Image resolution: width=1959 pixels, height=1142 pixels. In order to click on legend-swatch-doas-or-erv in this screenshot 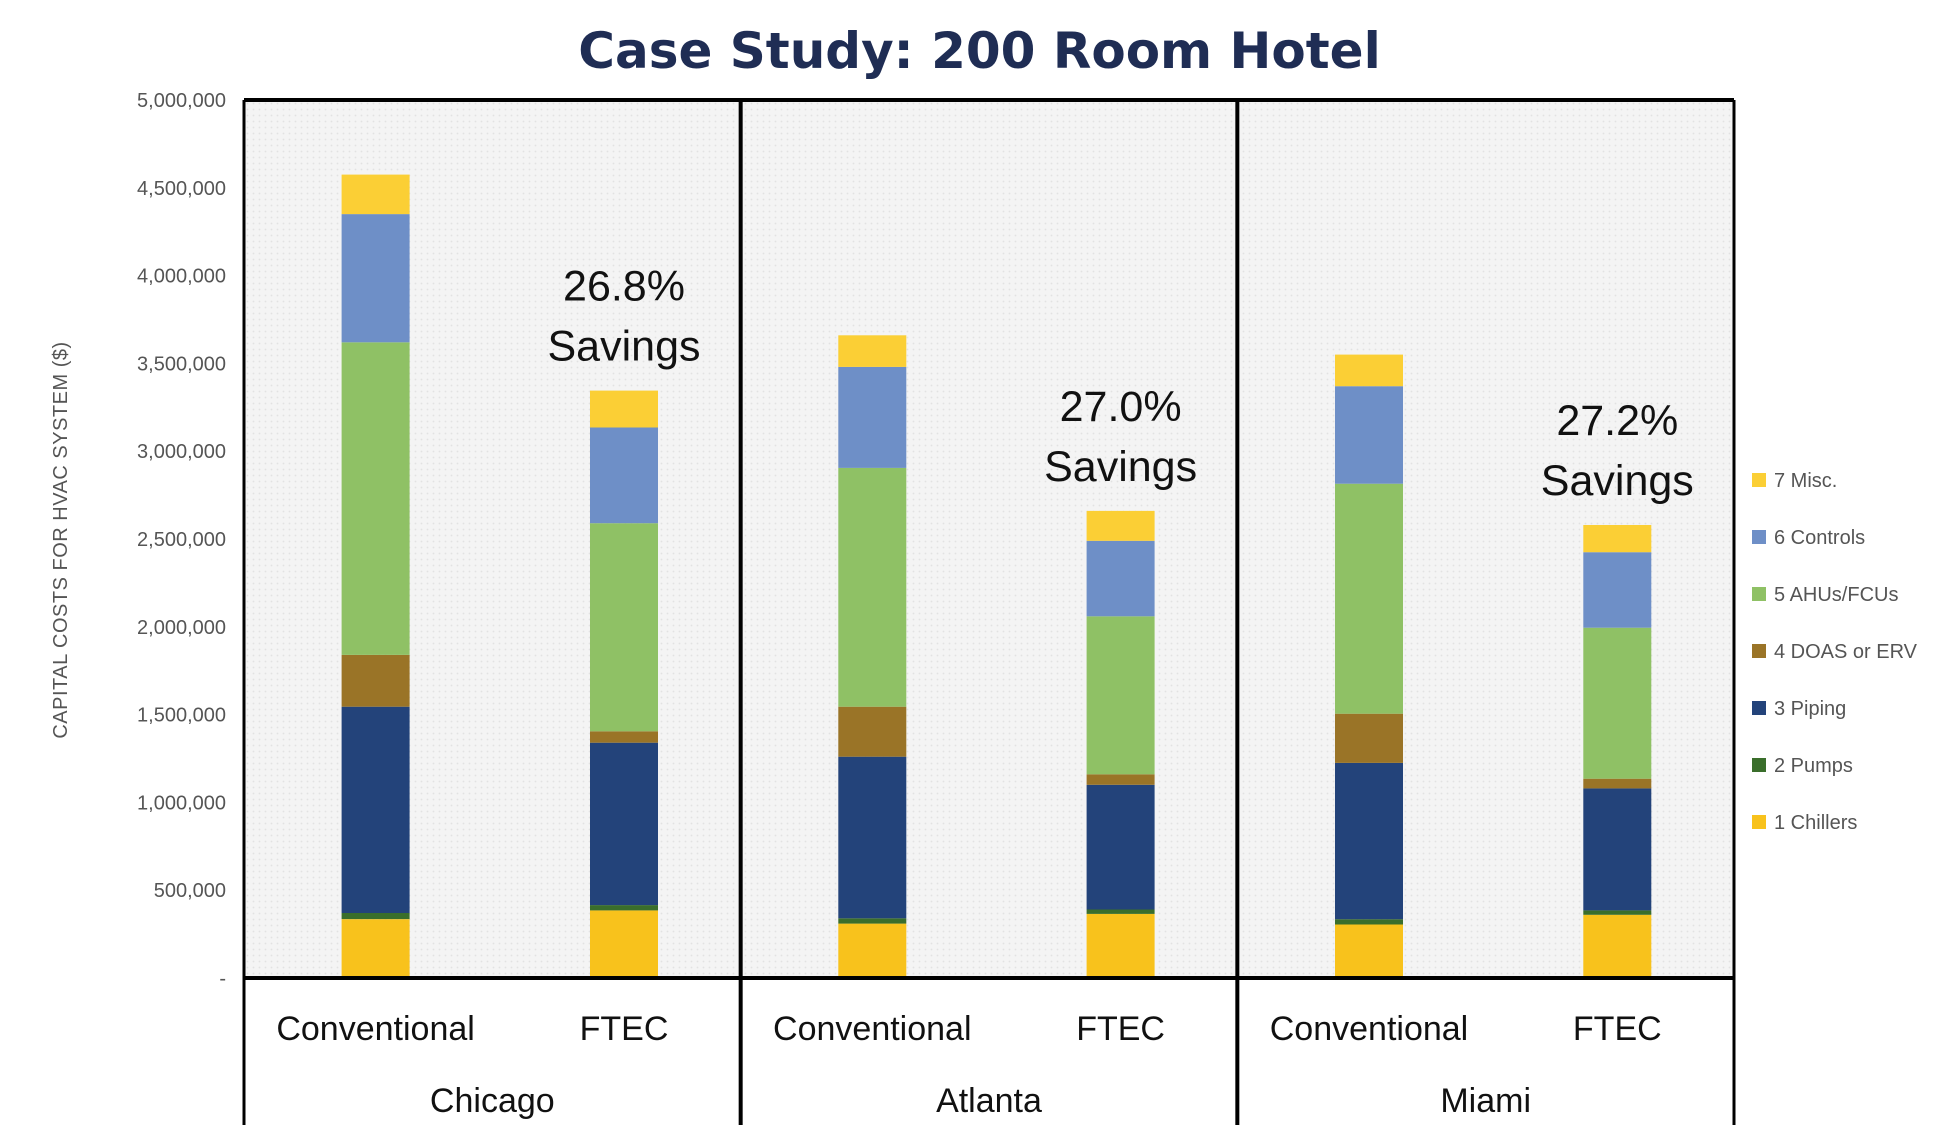, I will do `click(1759, 651)`.